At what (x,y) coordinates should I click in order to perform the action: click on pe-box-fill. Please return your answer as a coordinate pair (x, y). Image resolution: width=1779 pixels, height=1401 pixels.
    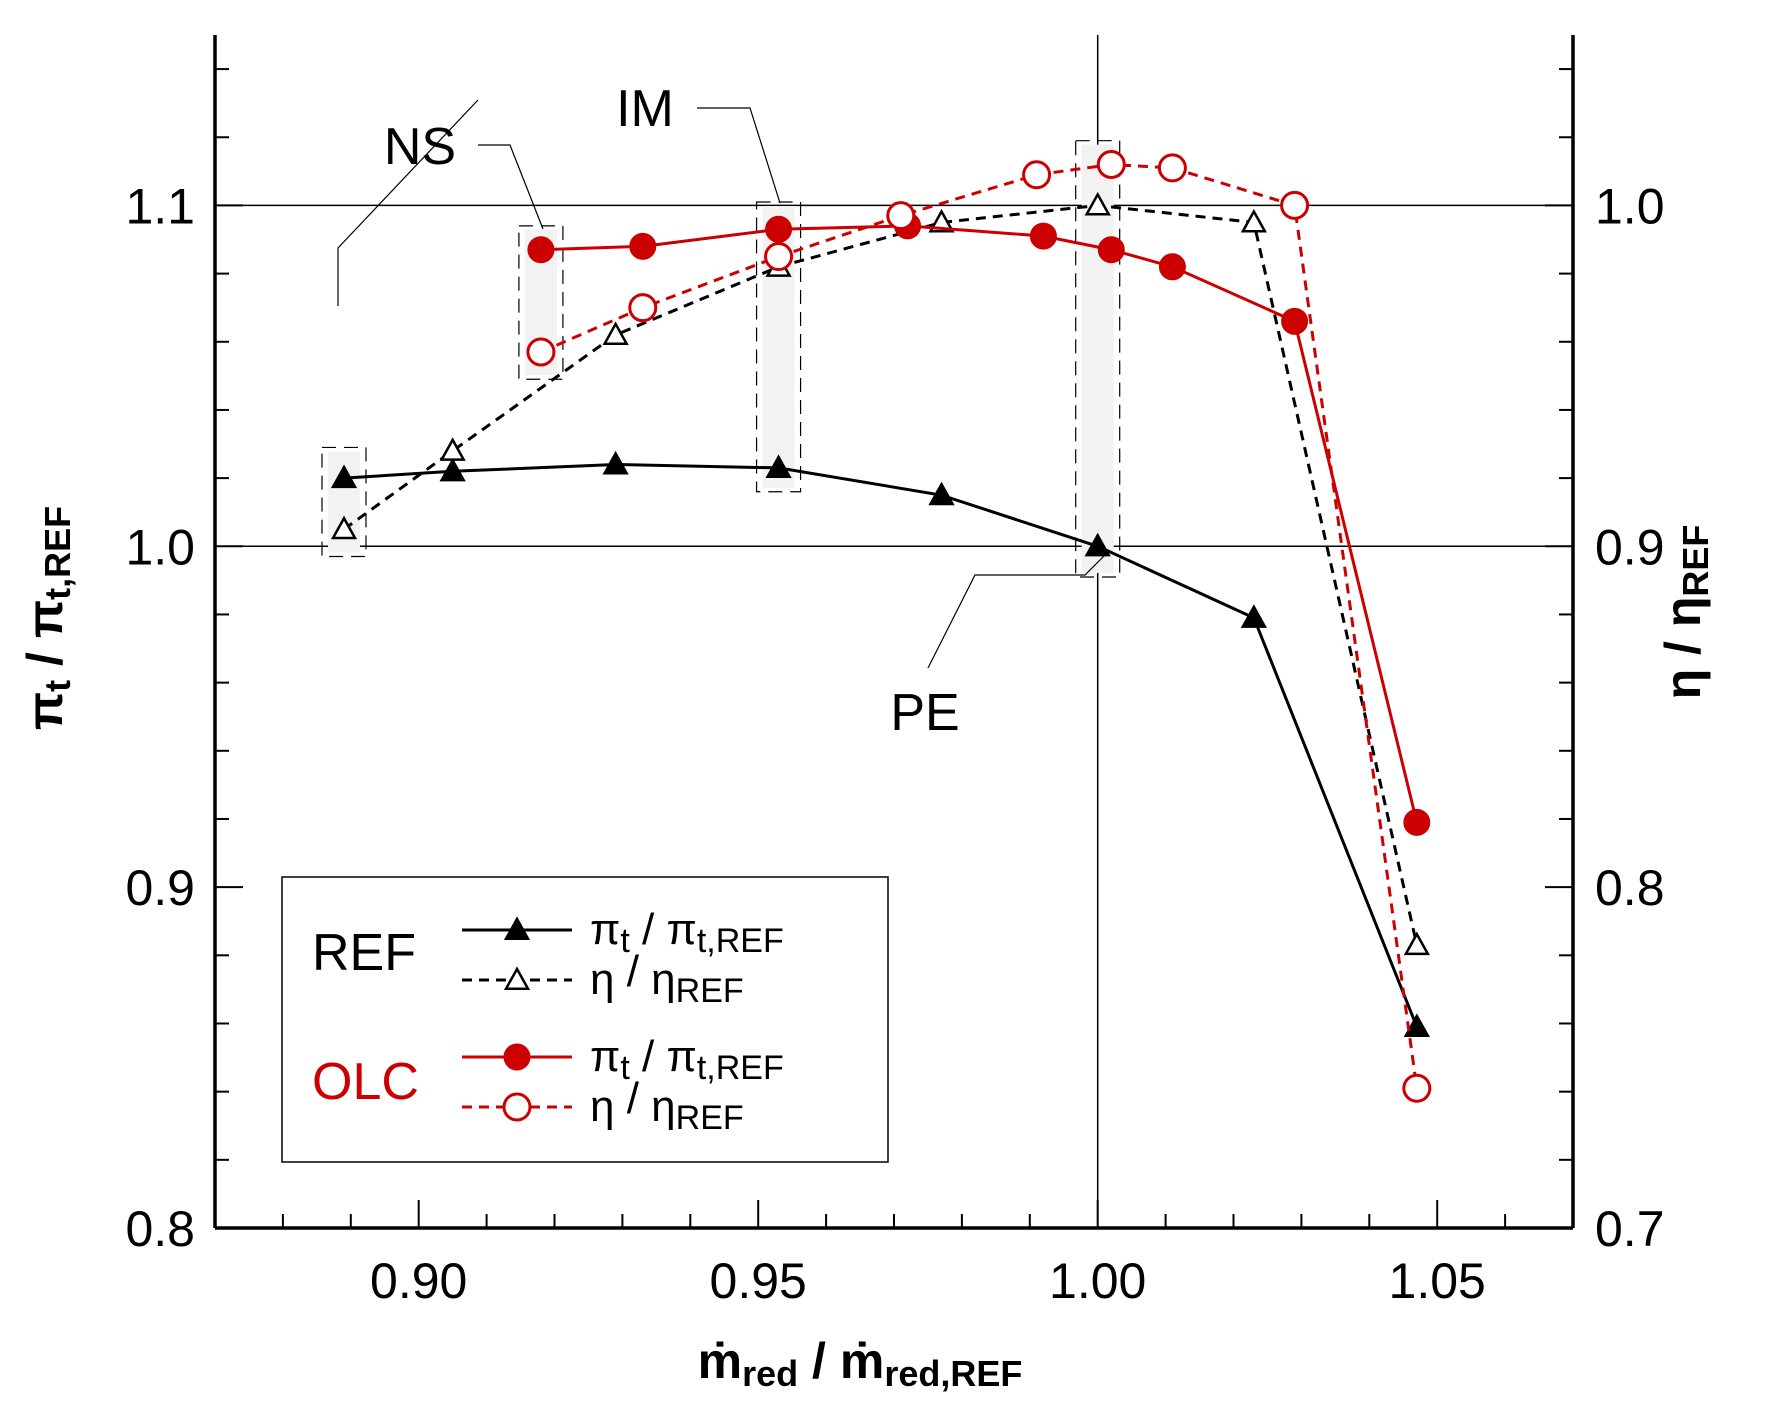
    Looking at the image, I should click on (1097, 358).